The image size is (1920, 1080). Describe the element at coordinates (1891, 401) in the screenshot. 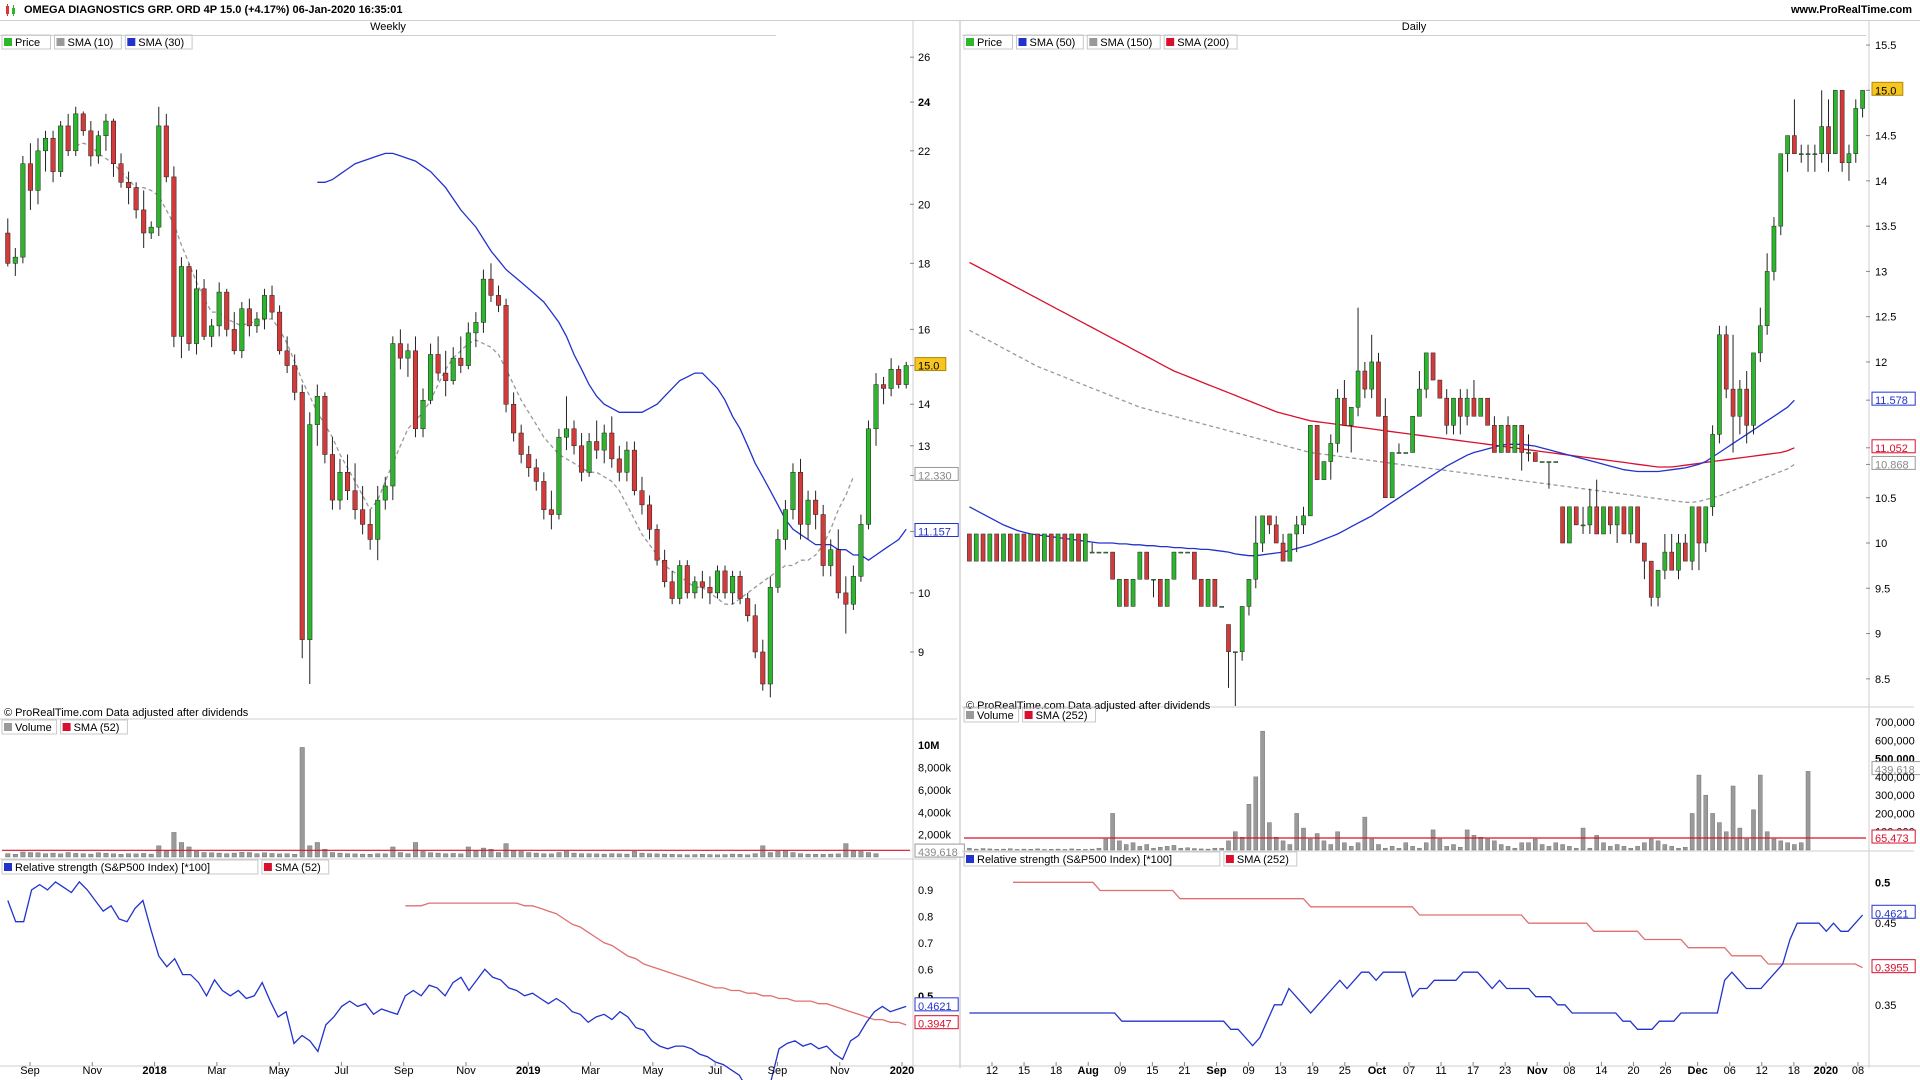

I see `daily-ytick-label: 11.578` at that location.